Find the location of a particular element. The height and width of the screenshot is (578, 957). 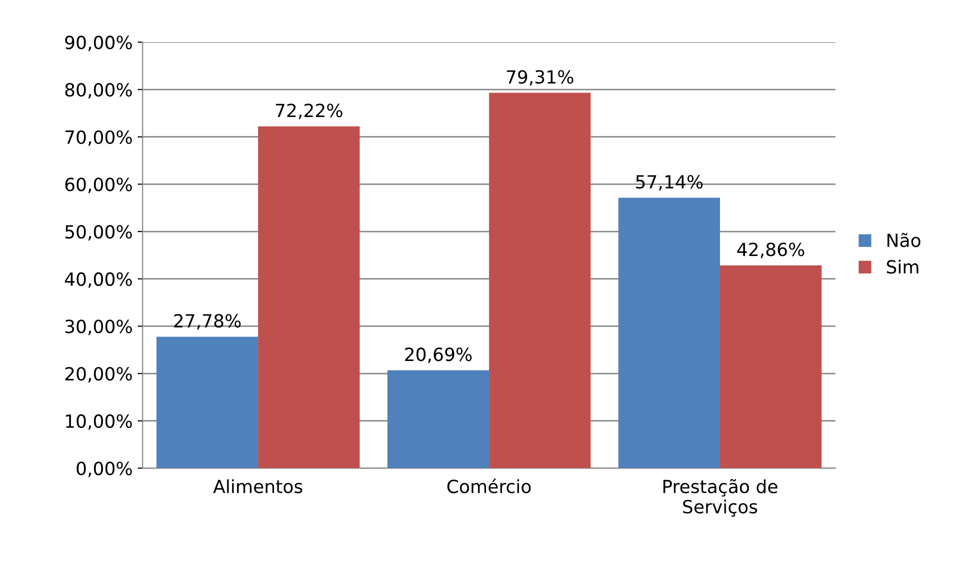

legend-label: Não is located at coordinates (903, 240).